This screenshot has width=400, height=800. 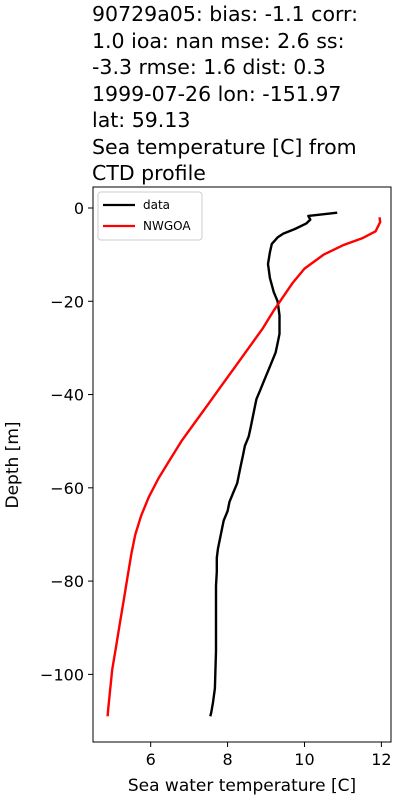 What do you see at coordinates (66, 441) in the screenshot?
I see `y-axis: 0 −20 −40 −60 −80 −100` at bounding box center [66, 441].